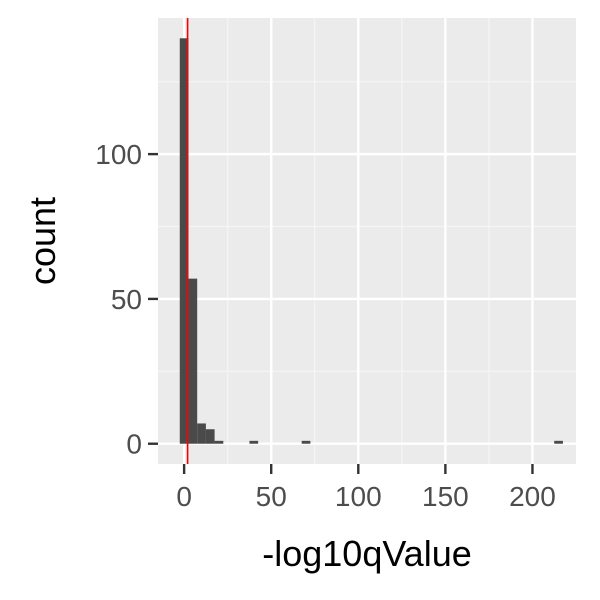  What do you see at coordinates (358, 496) in the screenshot?
I see `x-tick-label: 100` at bounding box center [358, 496].